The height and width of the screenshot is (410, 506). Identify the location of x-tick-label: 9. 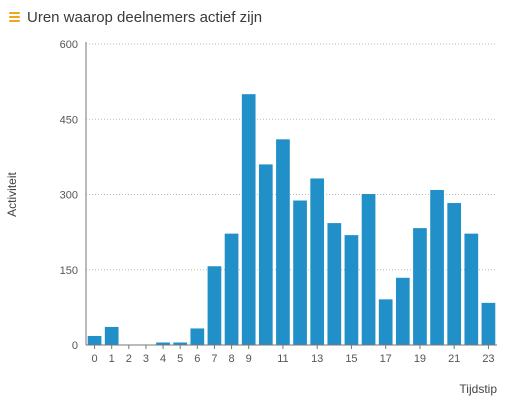
(249, 359).